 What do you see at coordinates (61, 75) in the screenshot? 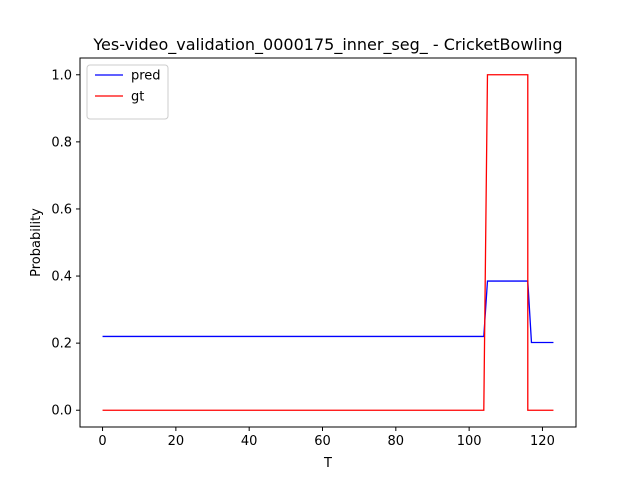
I see `y-tick-label: 1.0` at bounding box center [61, 75].